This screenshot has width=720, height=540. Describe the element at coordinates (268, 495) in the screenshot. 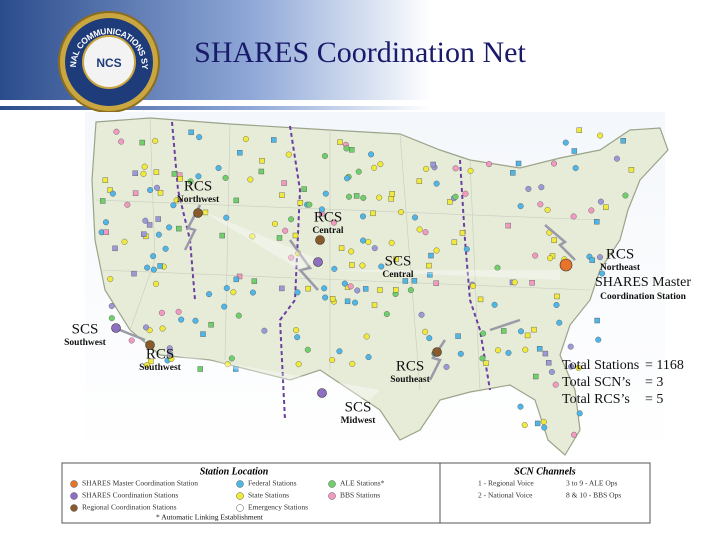

I see `legend-item: State Stations` at that location.